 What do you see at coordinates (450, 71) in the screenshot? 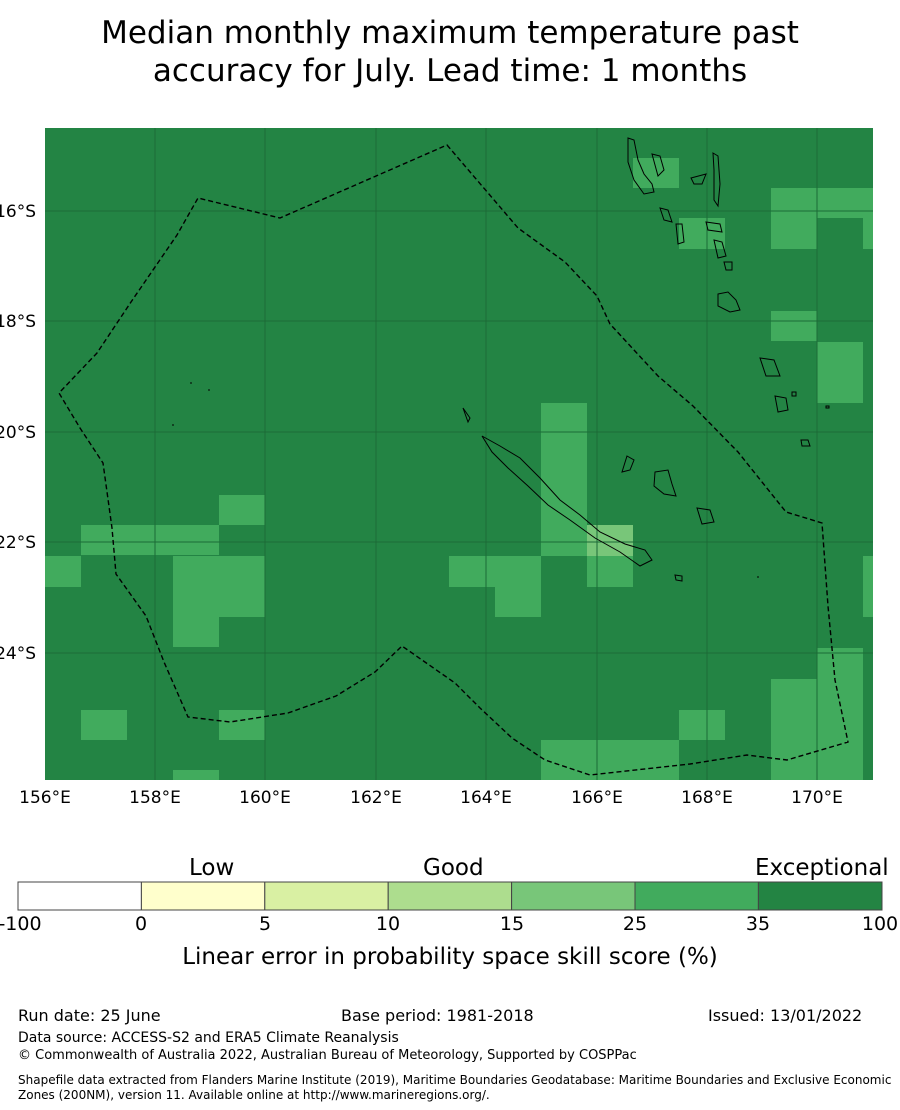
I see `title-line-2: accuracy for July. Lead time: 1 months` at bounding box center [450, 71].